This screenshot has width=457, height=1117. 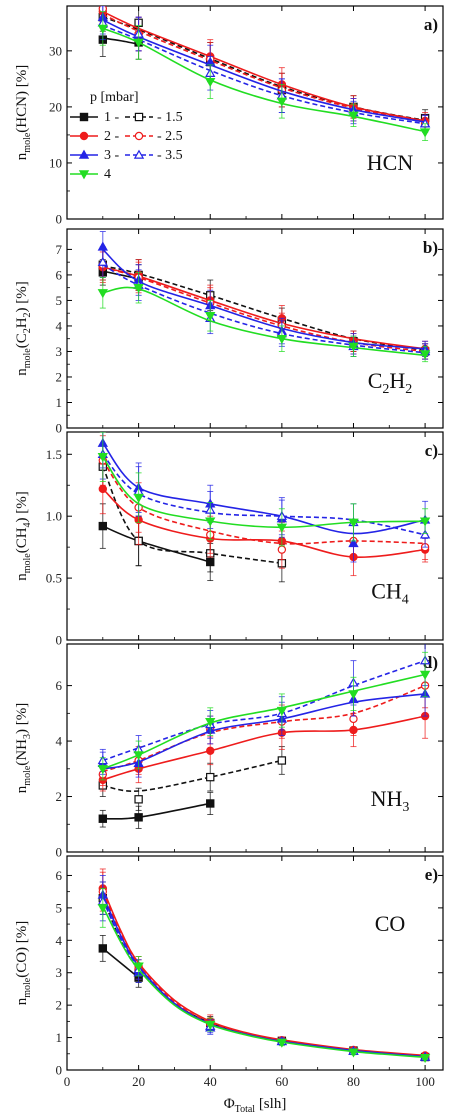 I want to click on y-tick-label: 20, so click(x=55, y=106).